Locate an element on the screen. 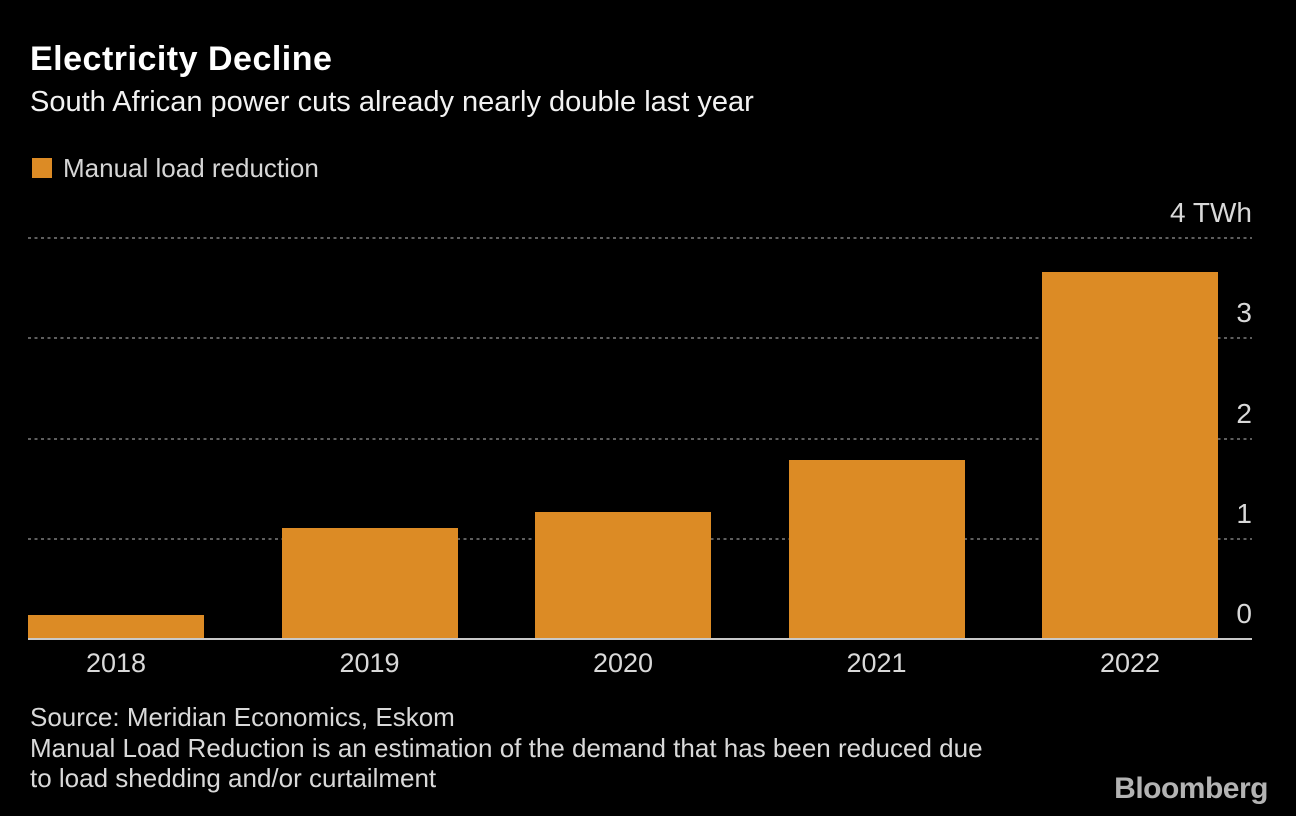  legend-swatch-icon is located at coordinates (42, 168).